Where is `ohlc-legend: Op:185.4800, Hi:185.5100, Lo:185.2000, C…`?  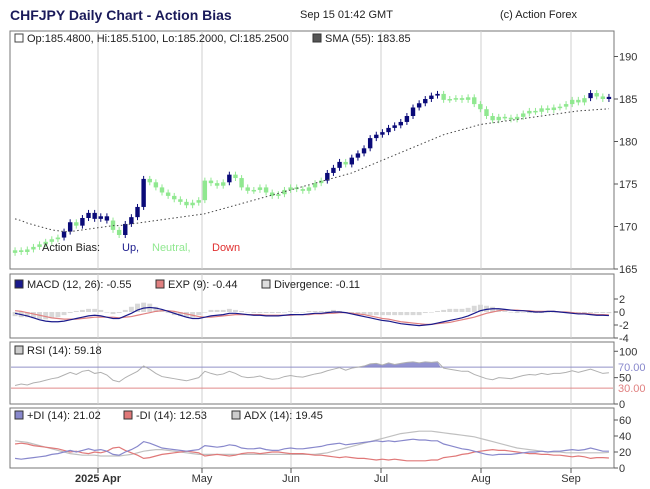
ohlc-legend: Op:185.4800, Hi:185.5100, Lo:185.2000, C… is located at coordinates (158, 39).